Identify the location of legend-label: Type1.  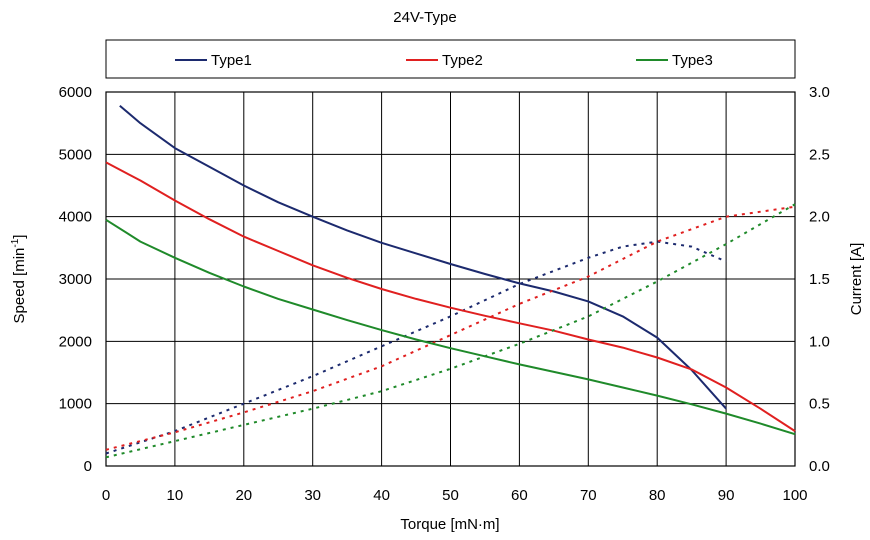
(231, 60).